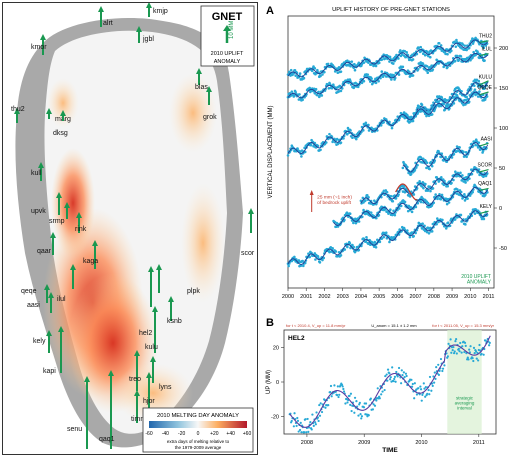 This screenshot has width=520, height=459. Describe the element at coordinates (489, 297) in the screenshot. I see `panel-a-xtick-11: 2011` at that location.